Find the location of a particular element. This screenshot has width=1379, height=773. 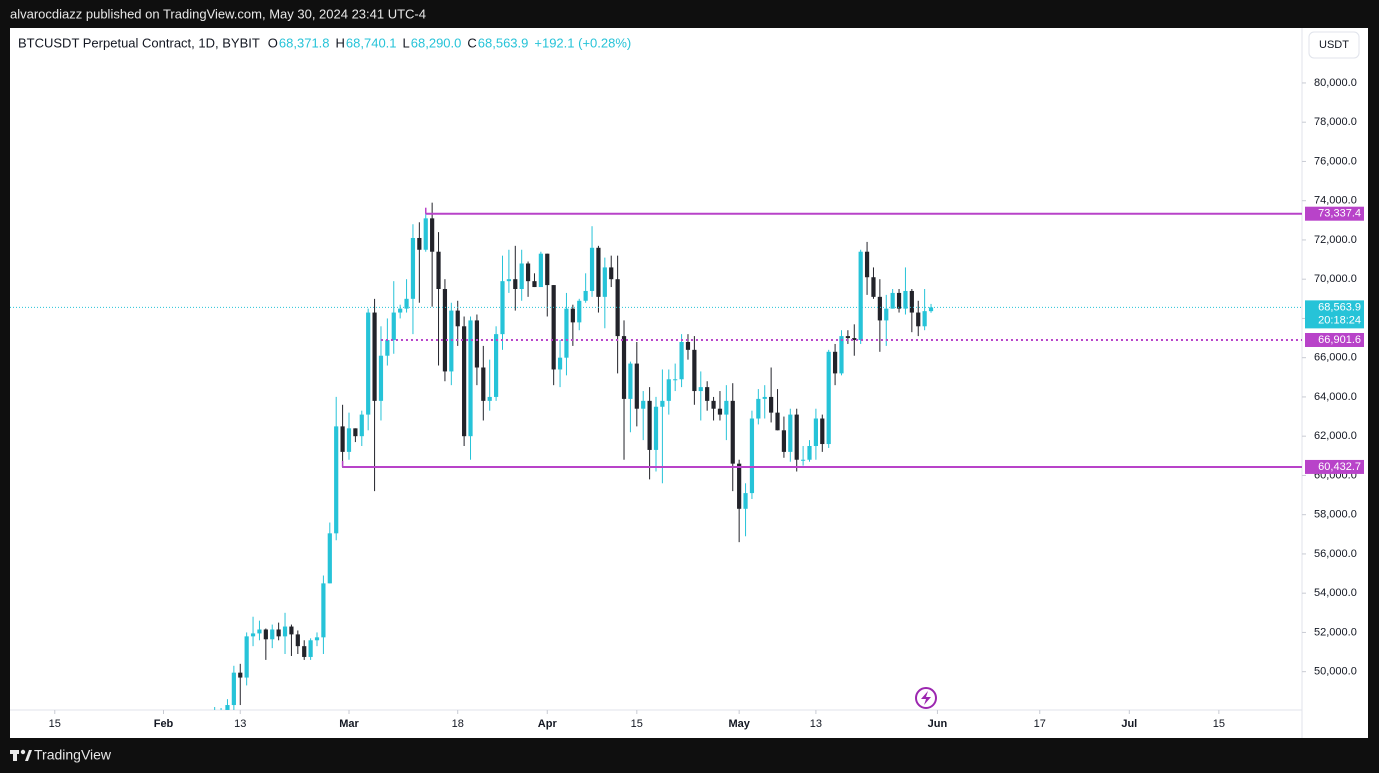

y-tick-label: 66,000.0 is located at coordinates (1335, 358).